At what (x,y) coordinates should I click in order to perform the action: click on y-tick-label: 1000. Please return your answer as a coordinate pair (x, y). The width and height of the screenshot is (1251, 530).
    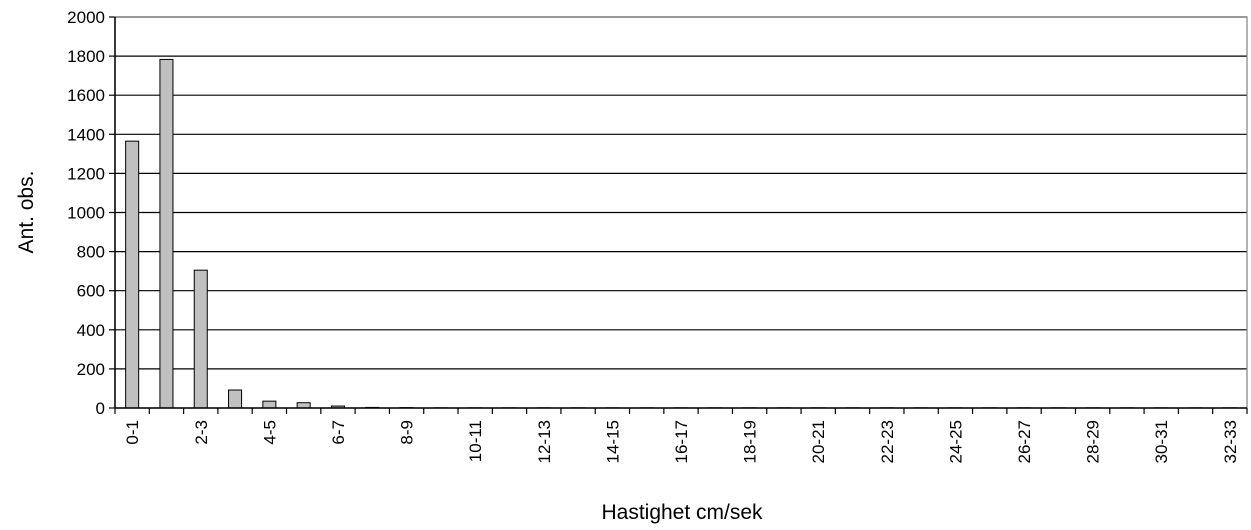
    Looking at the image, I should click on (86, 213).